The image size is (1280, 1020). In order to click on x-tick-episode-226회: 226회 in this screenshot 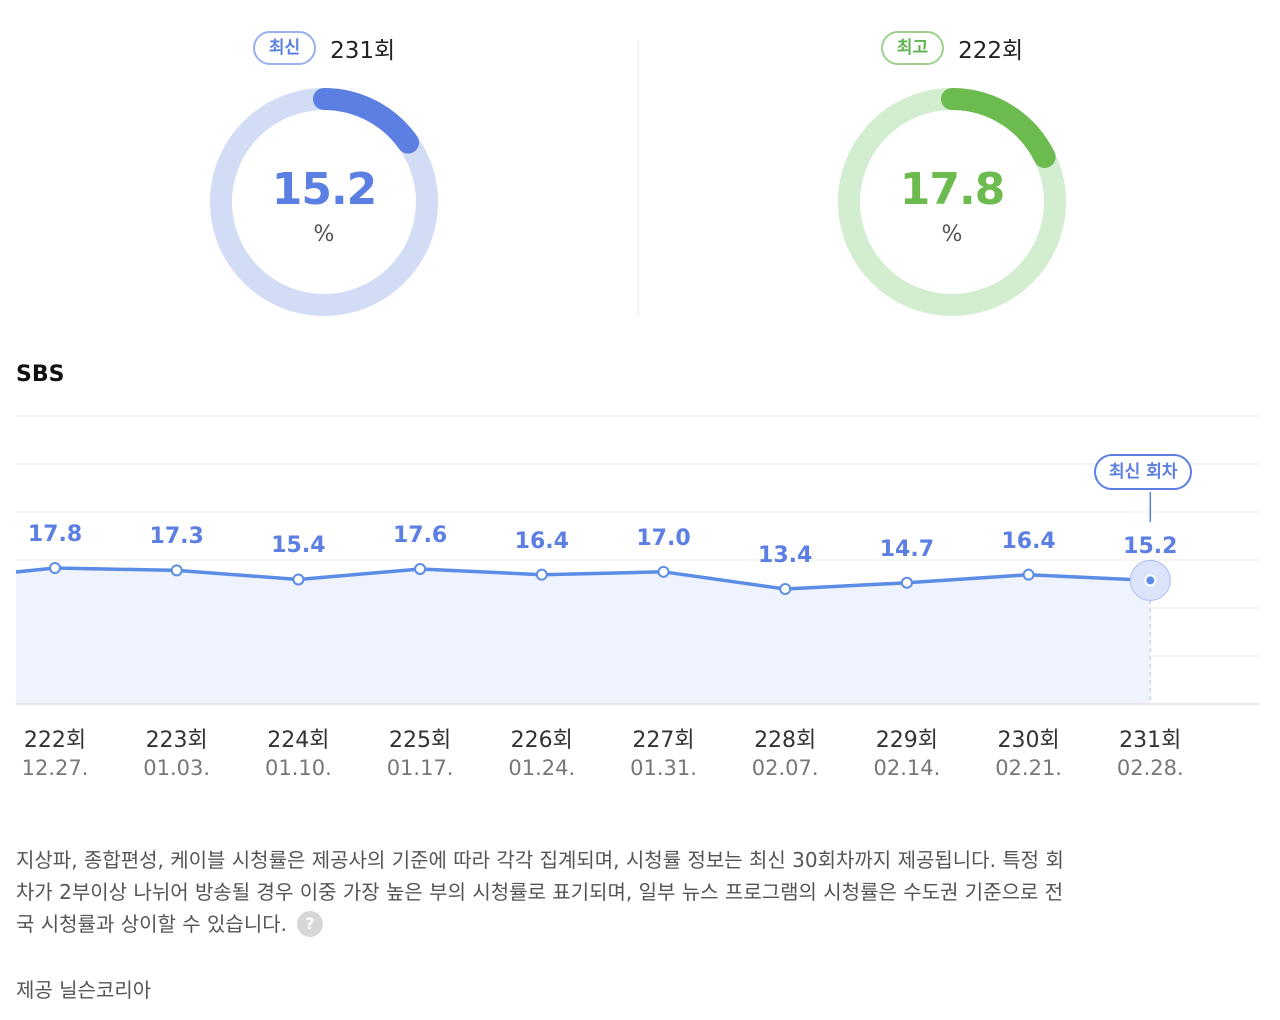, I will do `click(541, 740)`.